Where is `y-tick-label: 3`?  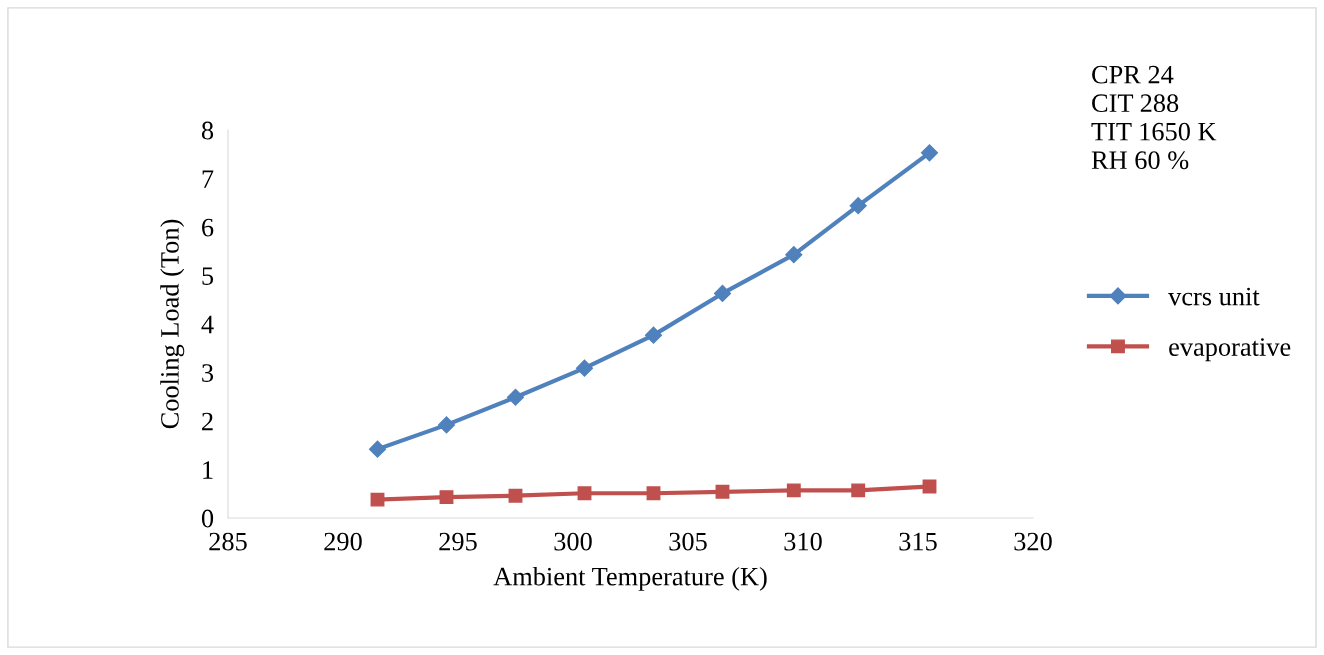 y-tick-label: 3 is located at coordinates (208, 373).